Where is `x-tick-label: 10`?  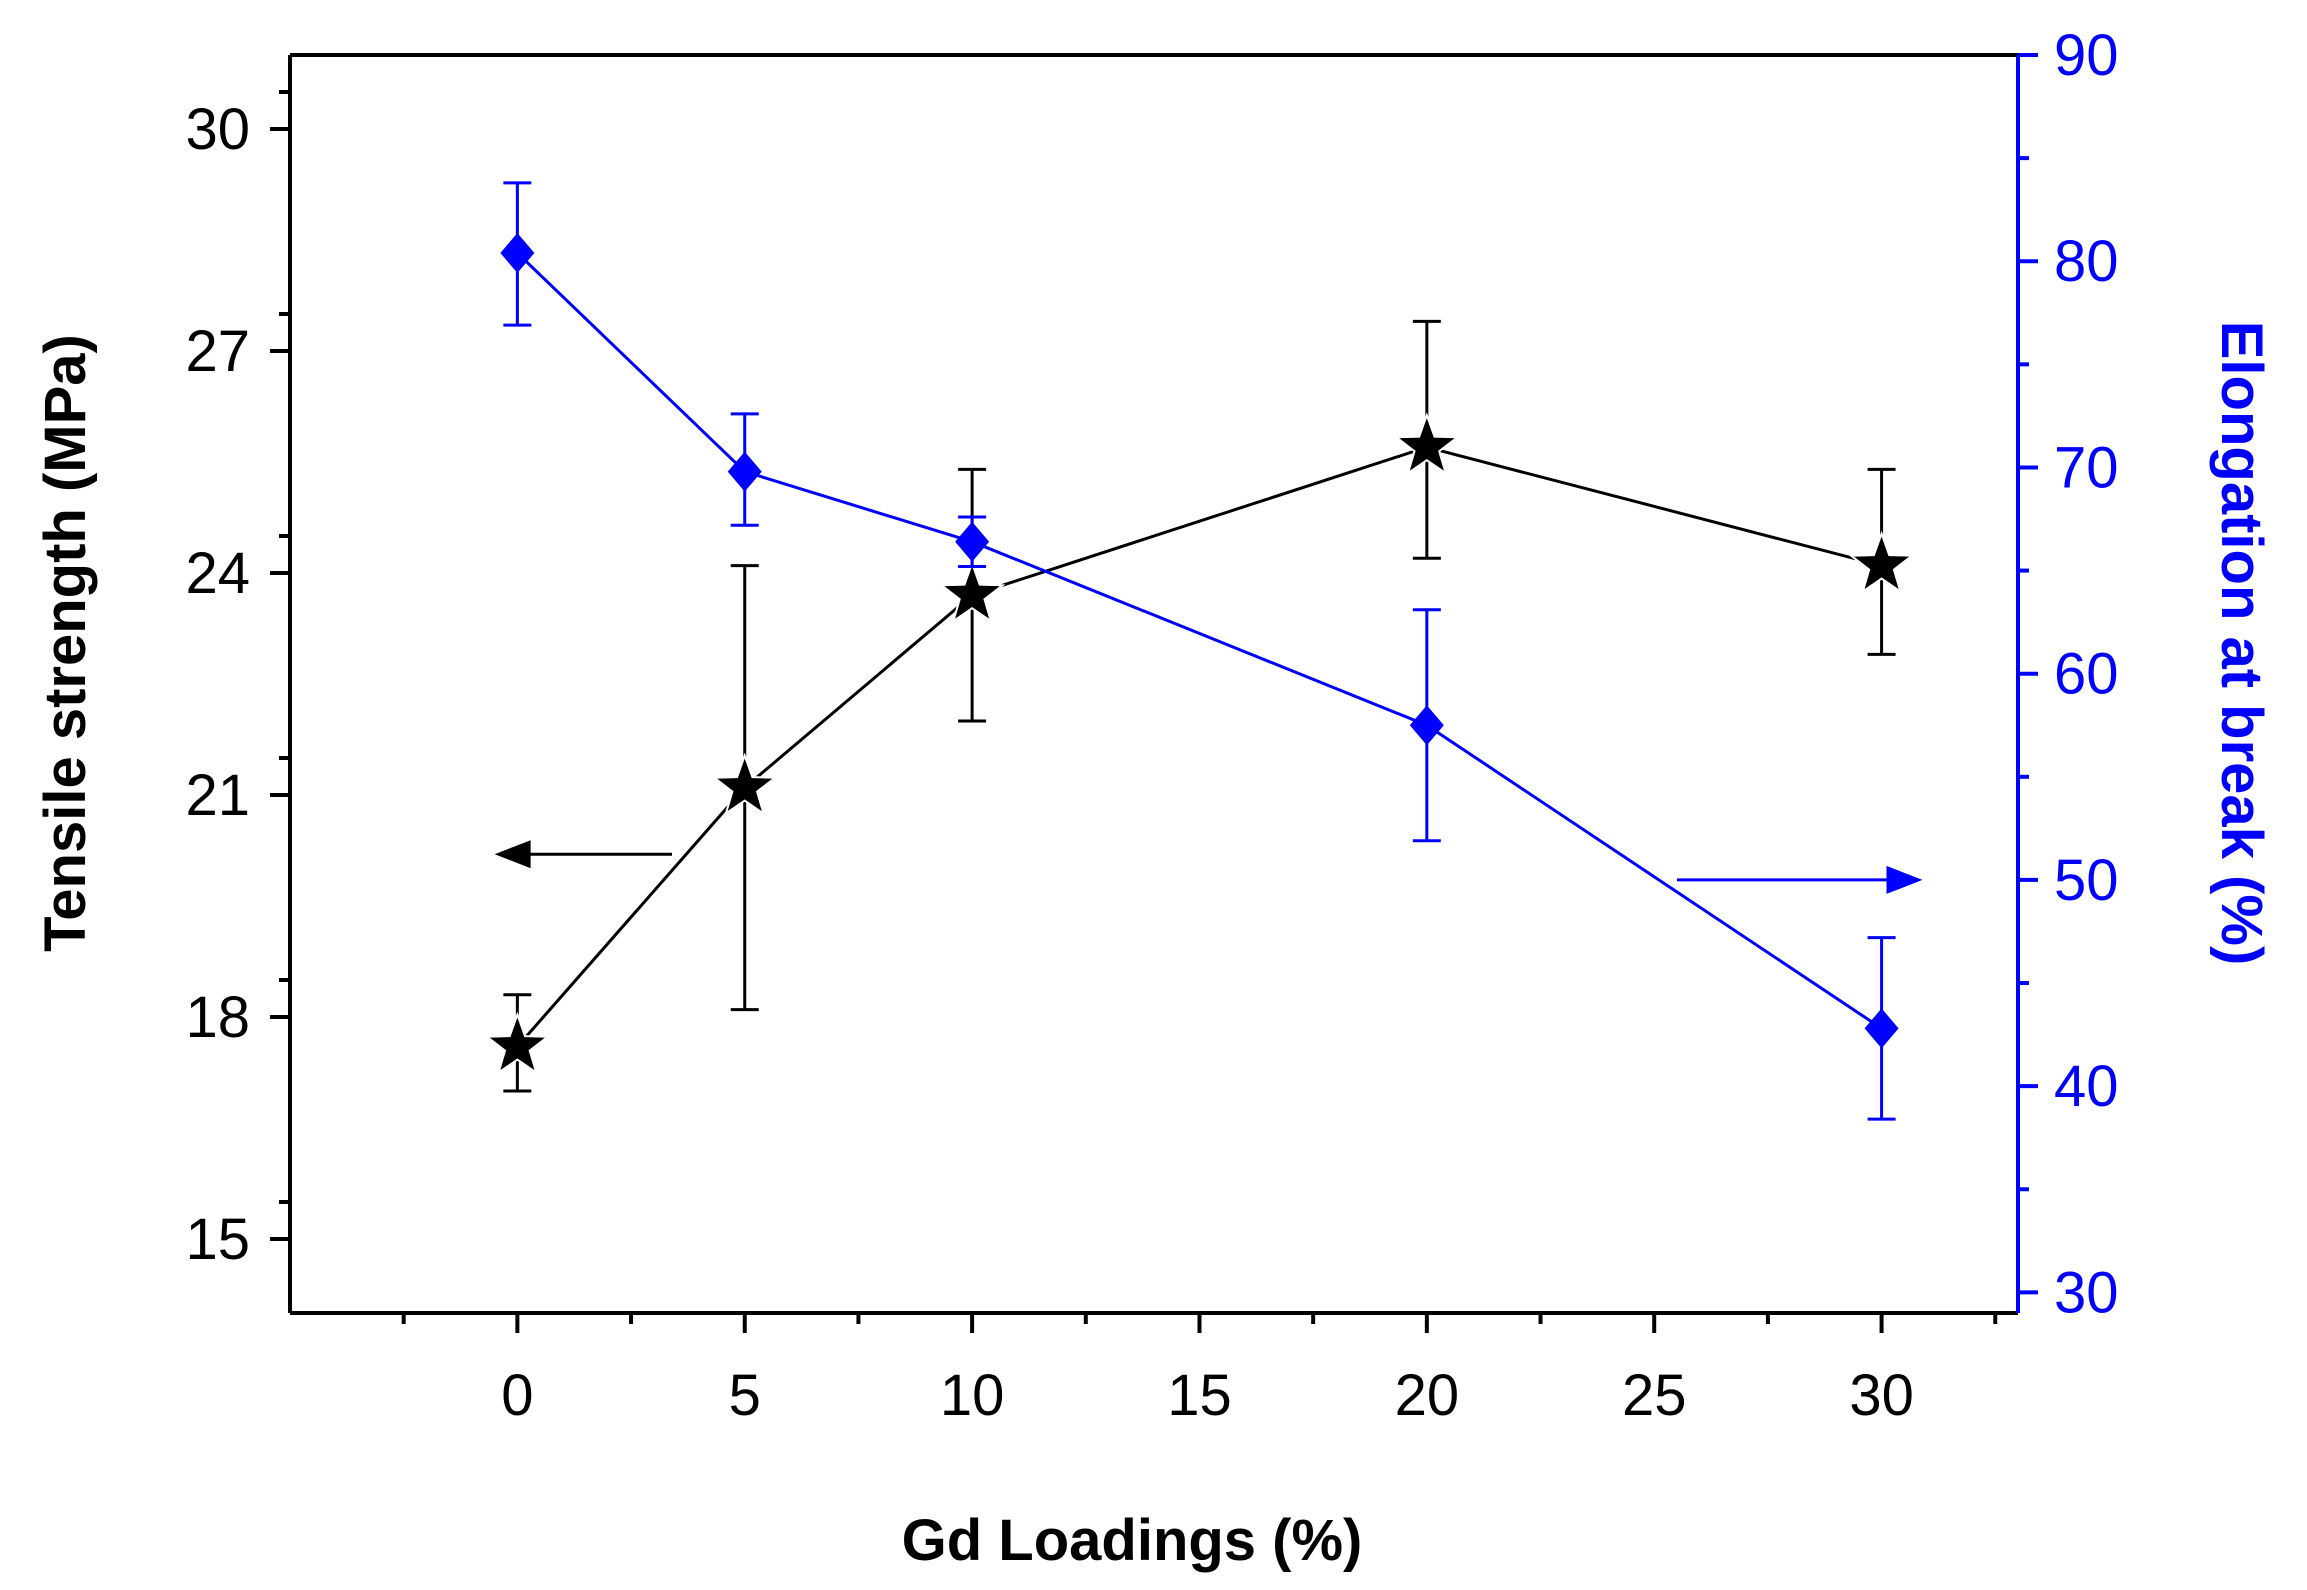 x-tick-label: 10 is located at coordinates (972, 1395).